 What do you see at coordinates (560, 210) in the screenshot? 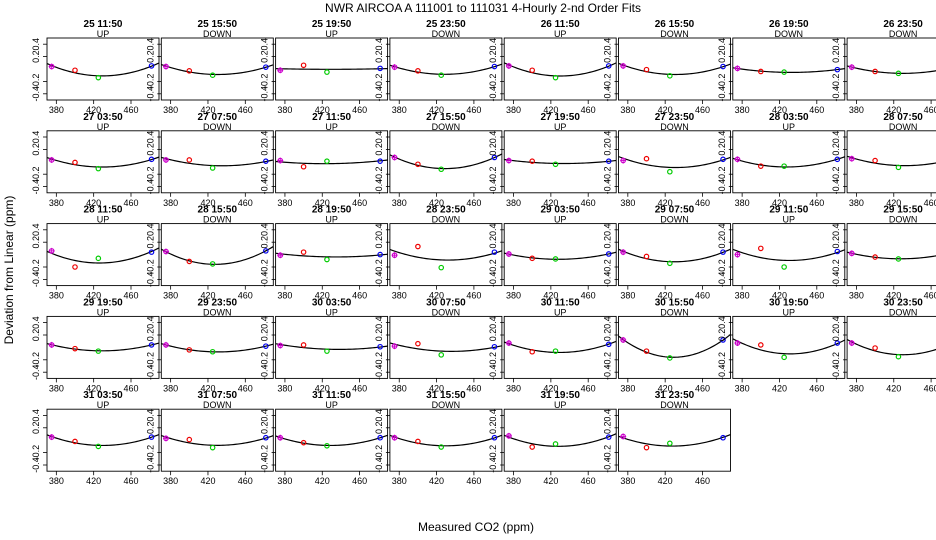
I see `panel-title: 29 03:50` at bounding box center [560, 210].